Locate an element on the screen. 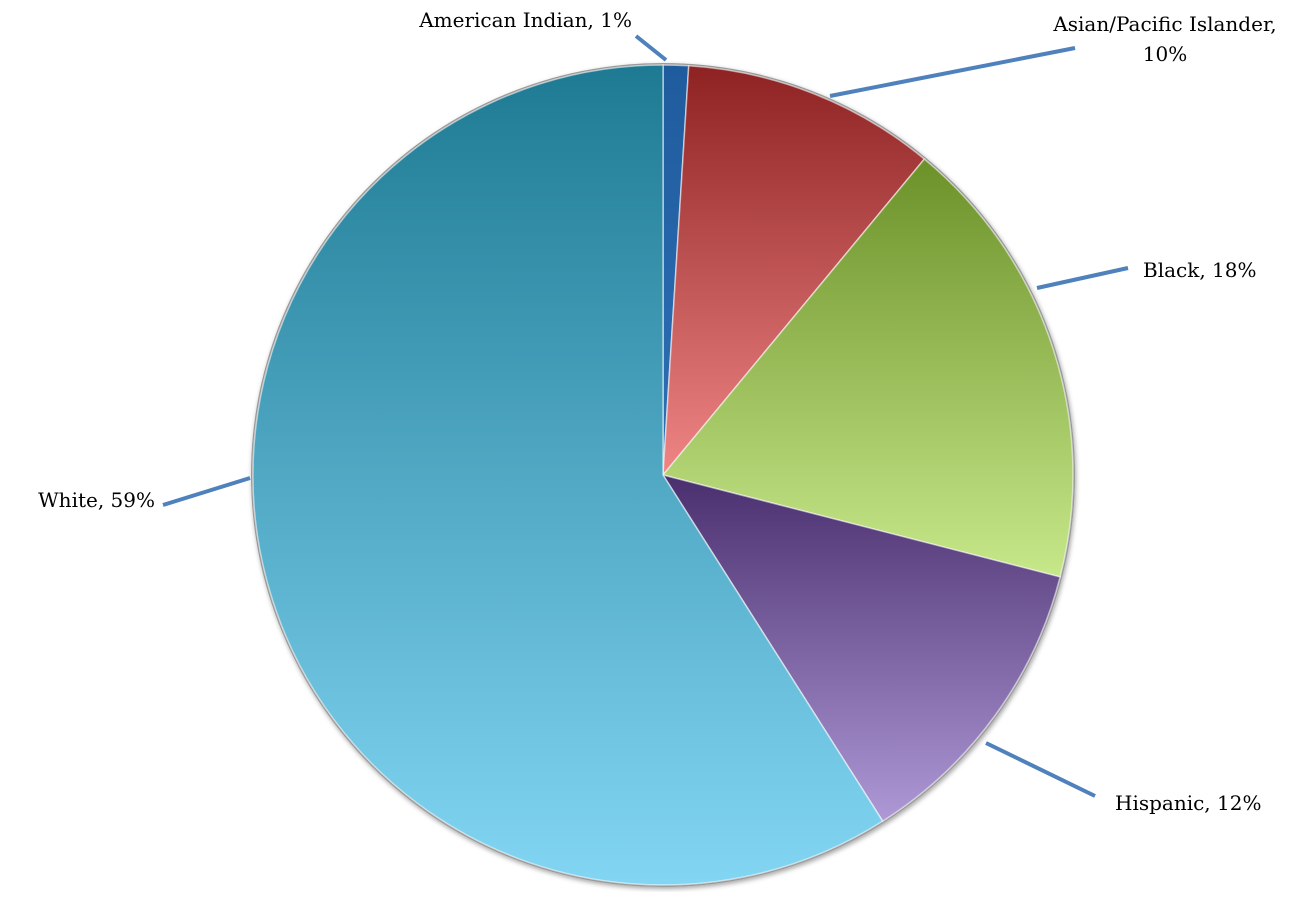 The width and height of the screenshot is (1301, 897). pie-slice-hispanic is located at coordinates (861, 648).